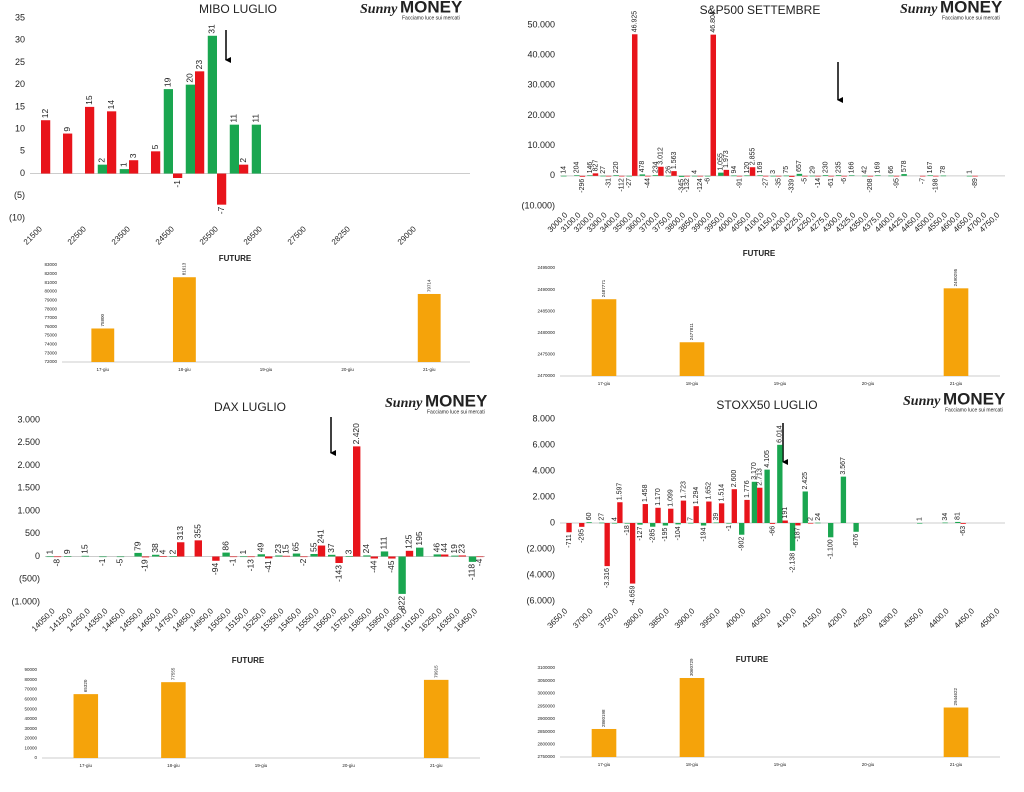 The width and height of the screenshot is (1024, 792). Describe the element at coordinates (50, 317) in the screenshot. I see `y-tick-label: 77000` at that location.